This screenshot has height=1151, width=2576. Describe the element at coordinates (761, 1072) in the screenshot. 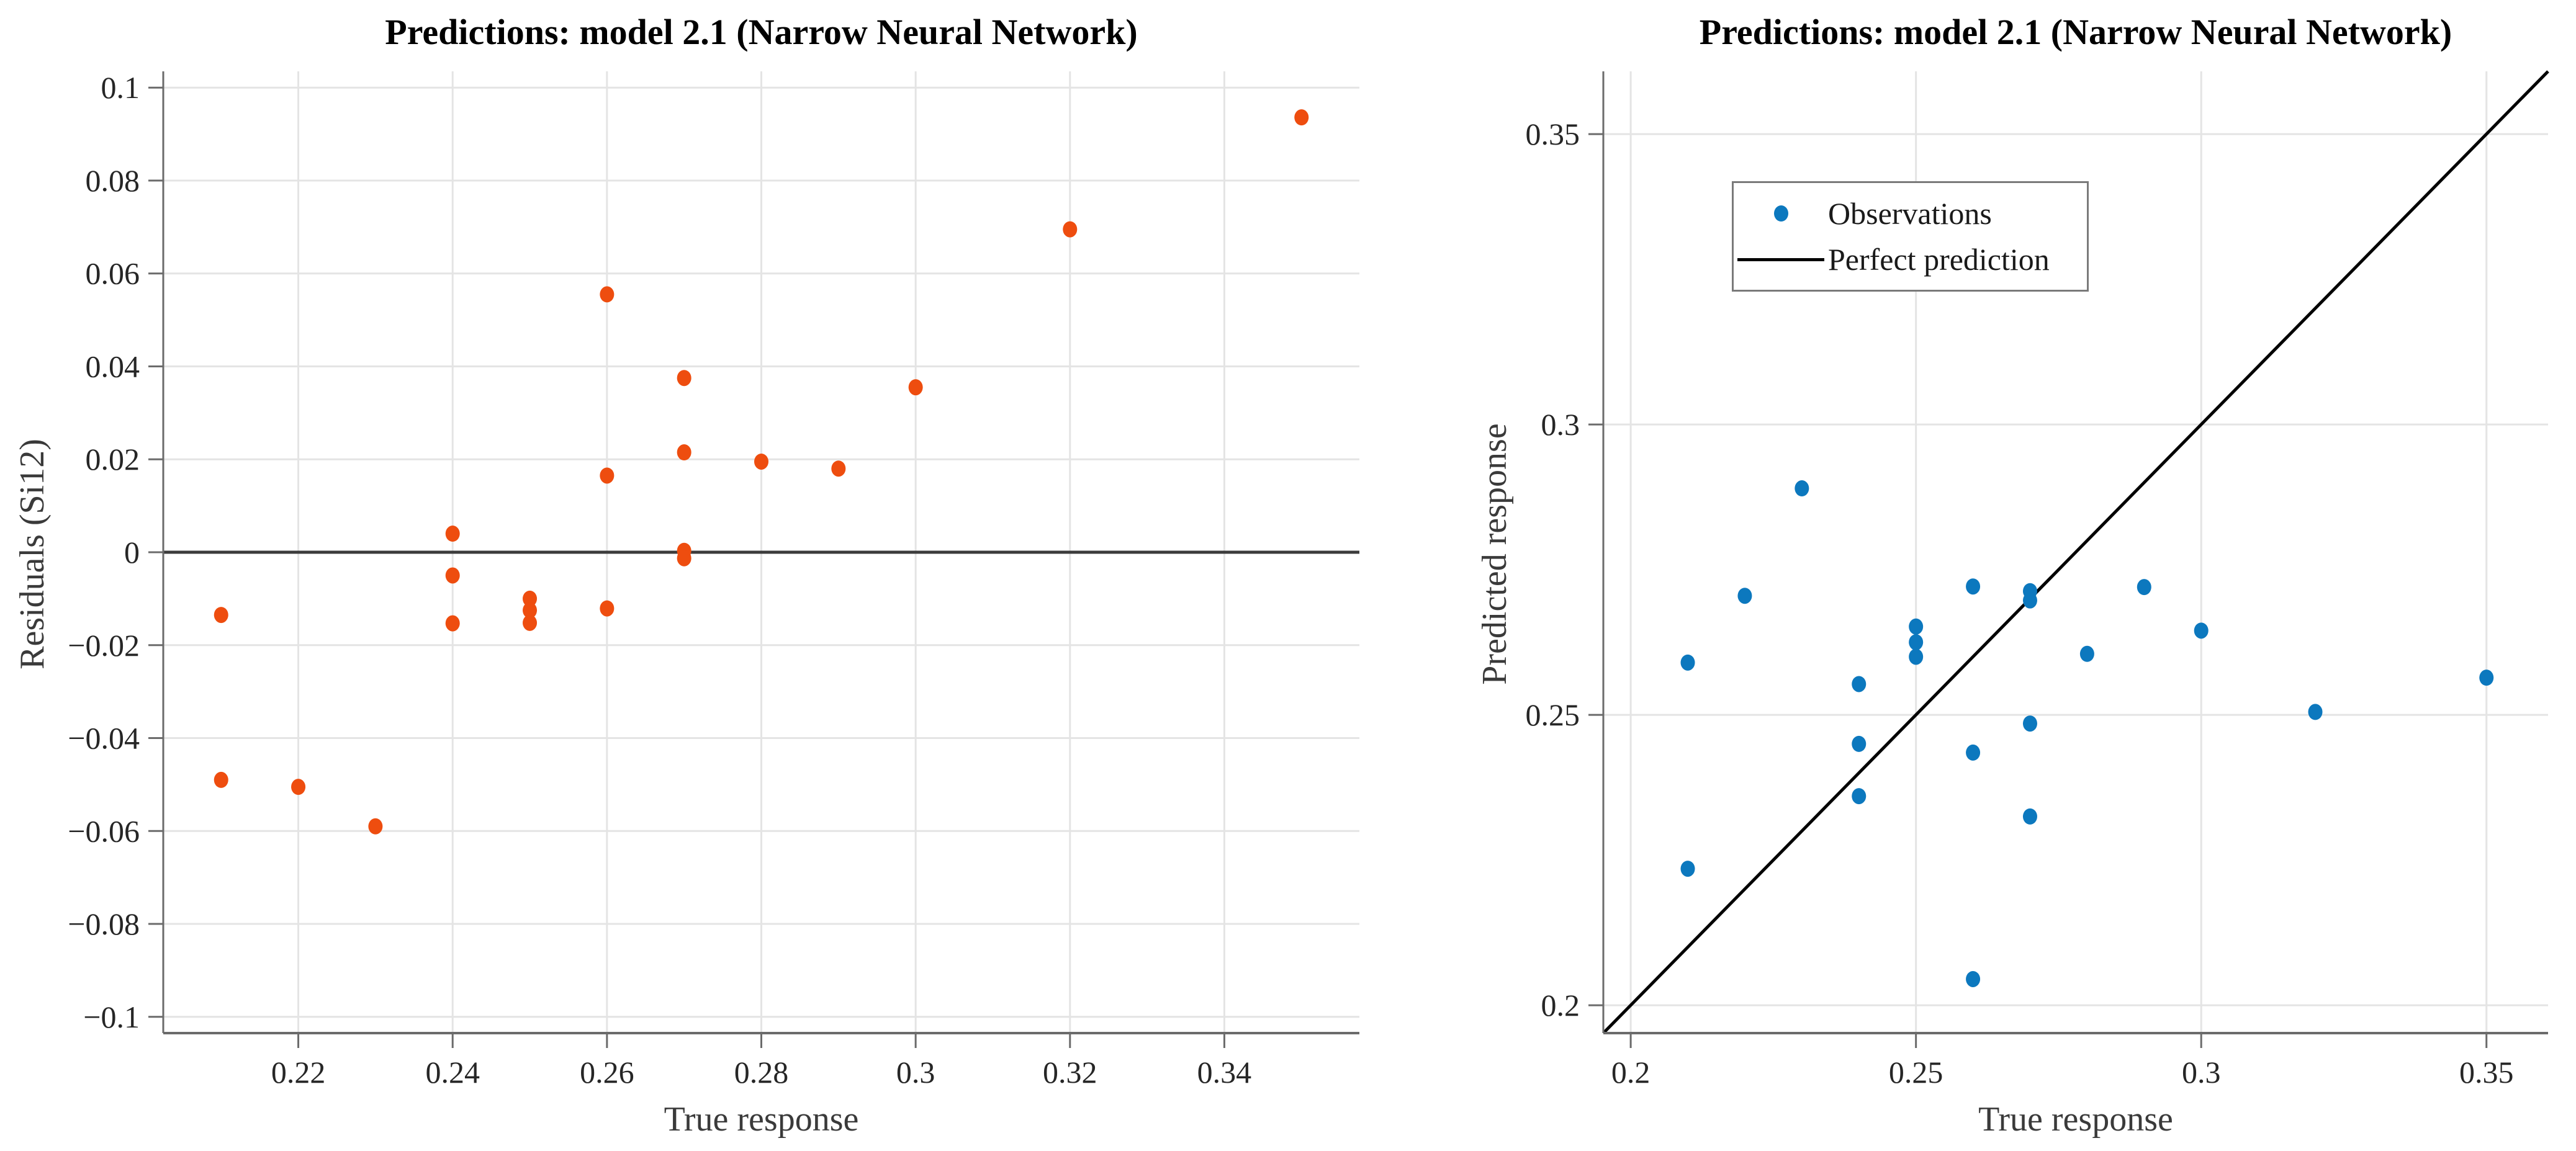

I see `x-tick-label: 0.28` at that location.